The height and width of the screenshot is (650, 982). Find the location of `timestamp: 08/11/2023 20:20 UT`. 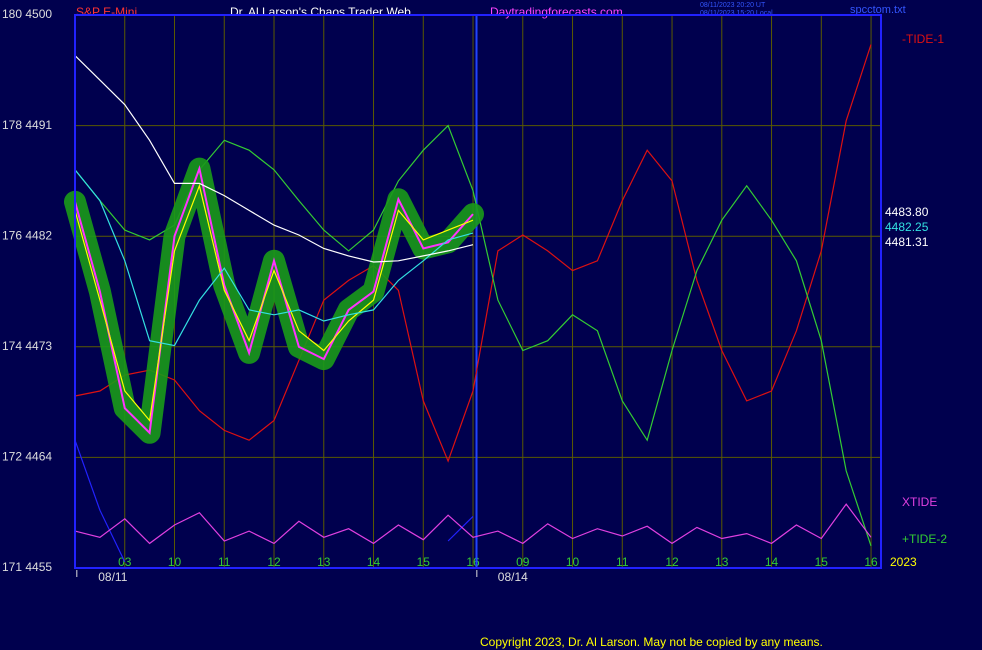

timestamp: 08/11/2023 20:20 UT is located at coordinates (733, 5).